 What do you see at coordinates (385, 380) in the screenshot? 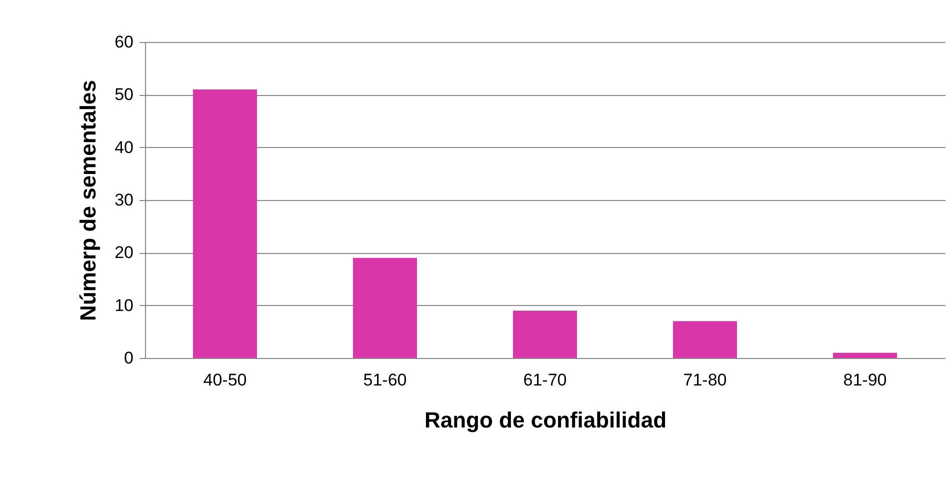
I see `x-tick-label: 51-60` at bounding box center [385, 380].